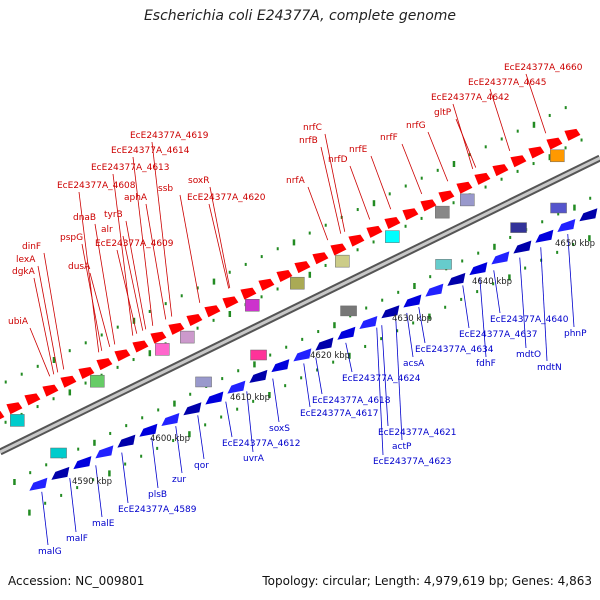 This screenshot has width=600, height=600. What do you see at coordinates (454, 350) in the screenshot?
I see `reverse-gene-label: EcE24377A_4634` at bounding box center [454, 350].